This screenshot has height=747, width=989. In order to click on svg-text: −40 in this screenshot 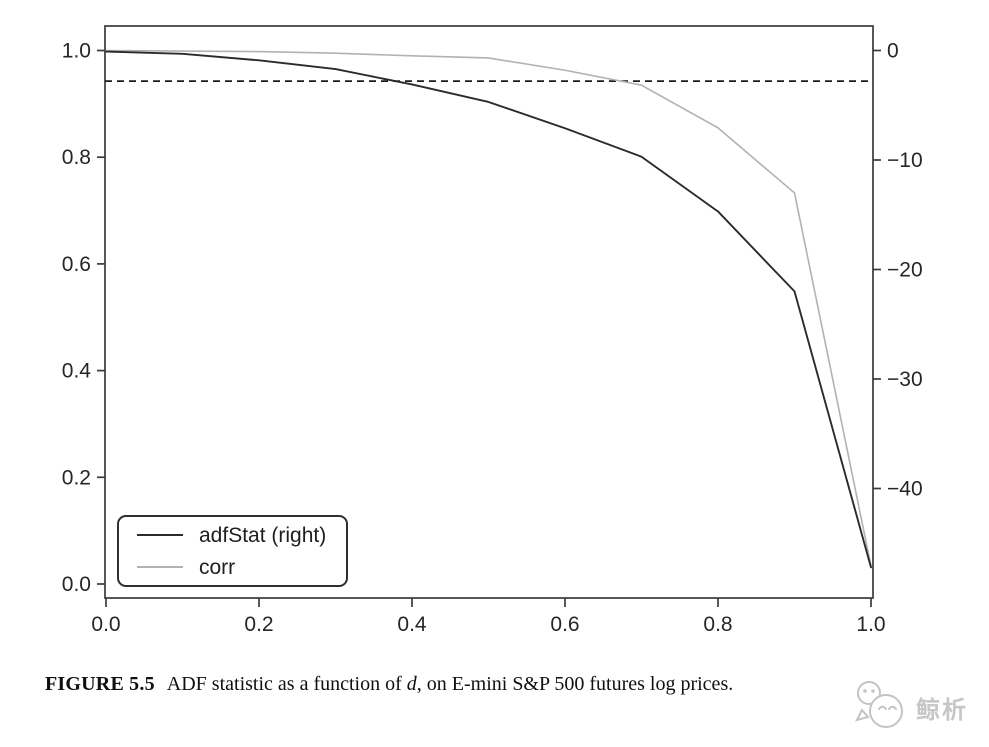, I will do `click(905, 489)`.